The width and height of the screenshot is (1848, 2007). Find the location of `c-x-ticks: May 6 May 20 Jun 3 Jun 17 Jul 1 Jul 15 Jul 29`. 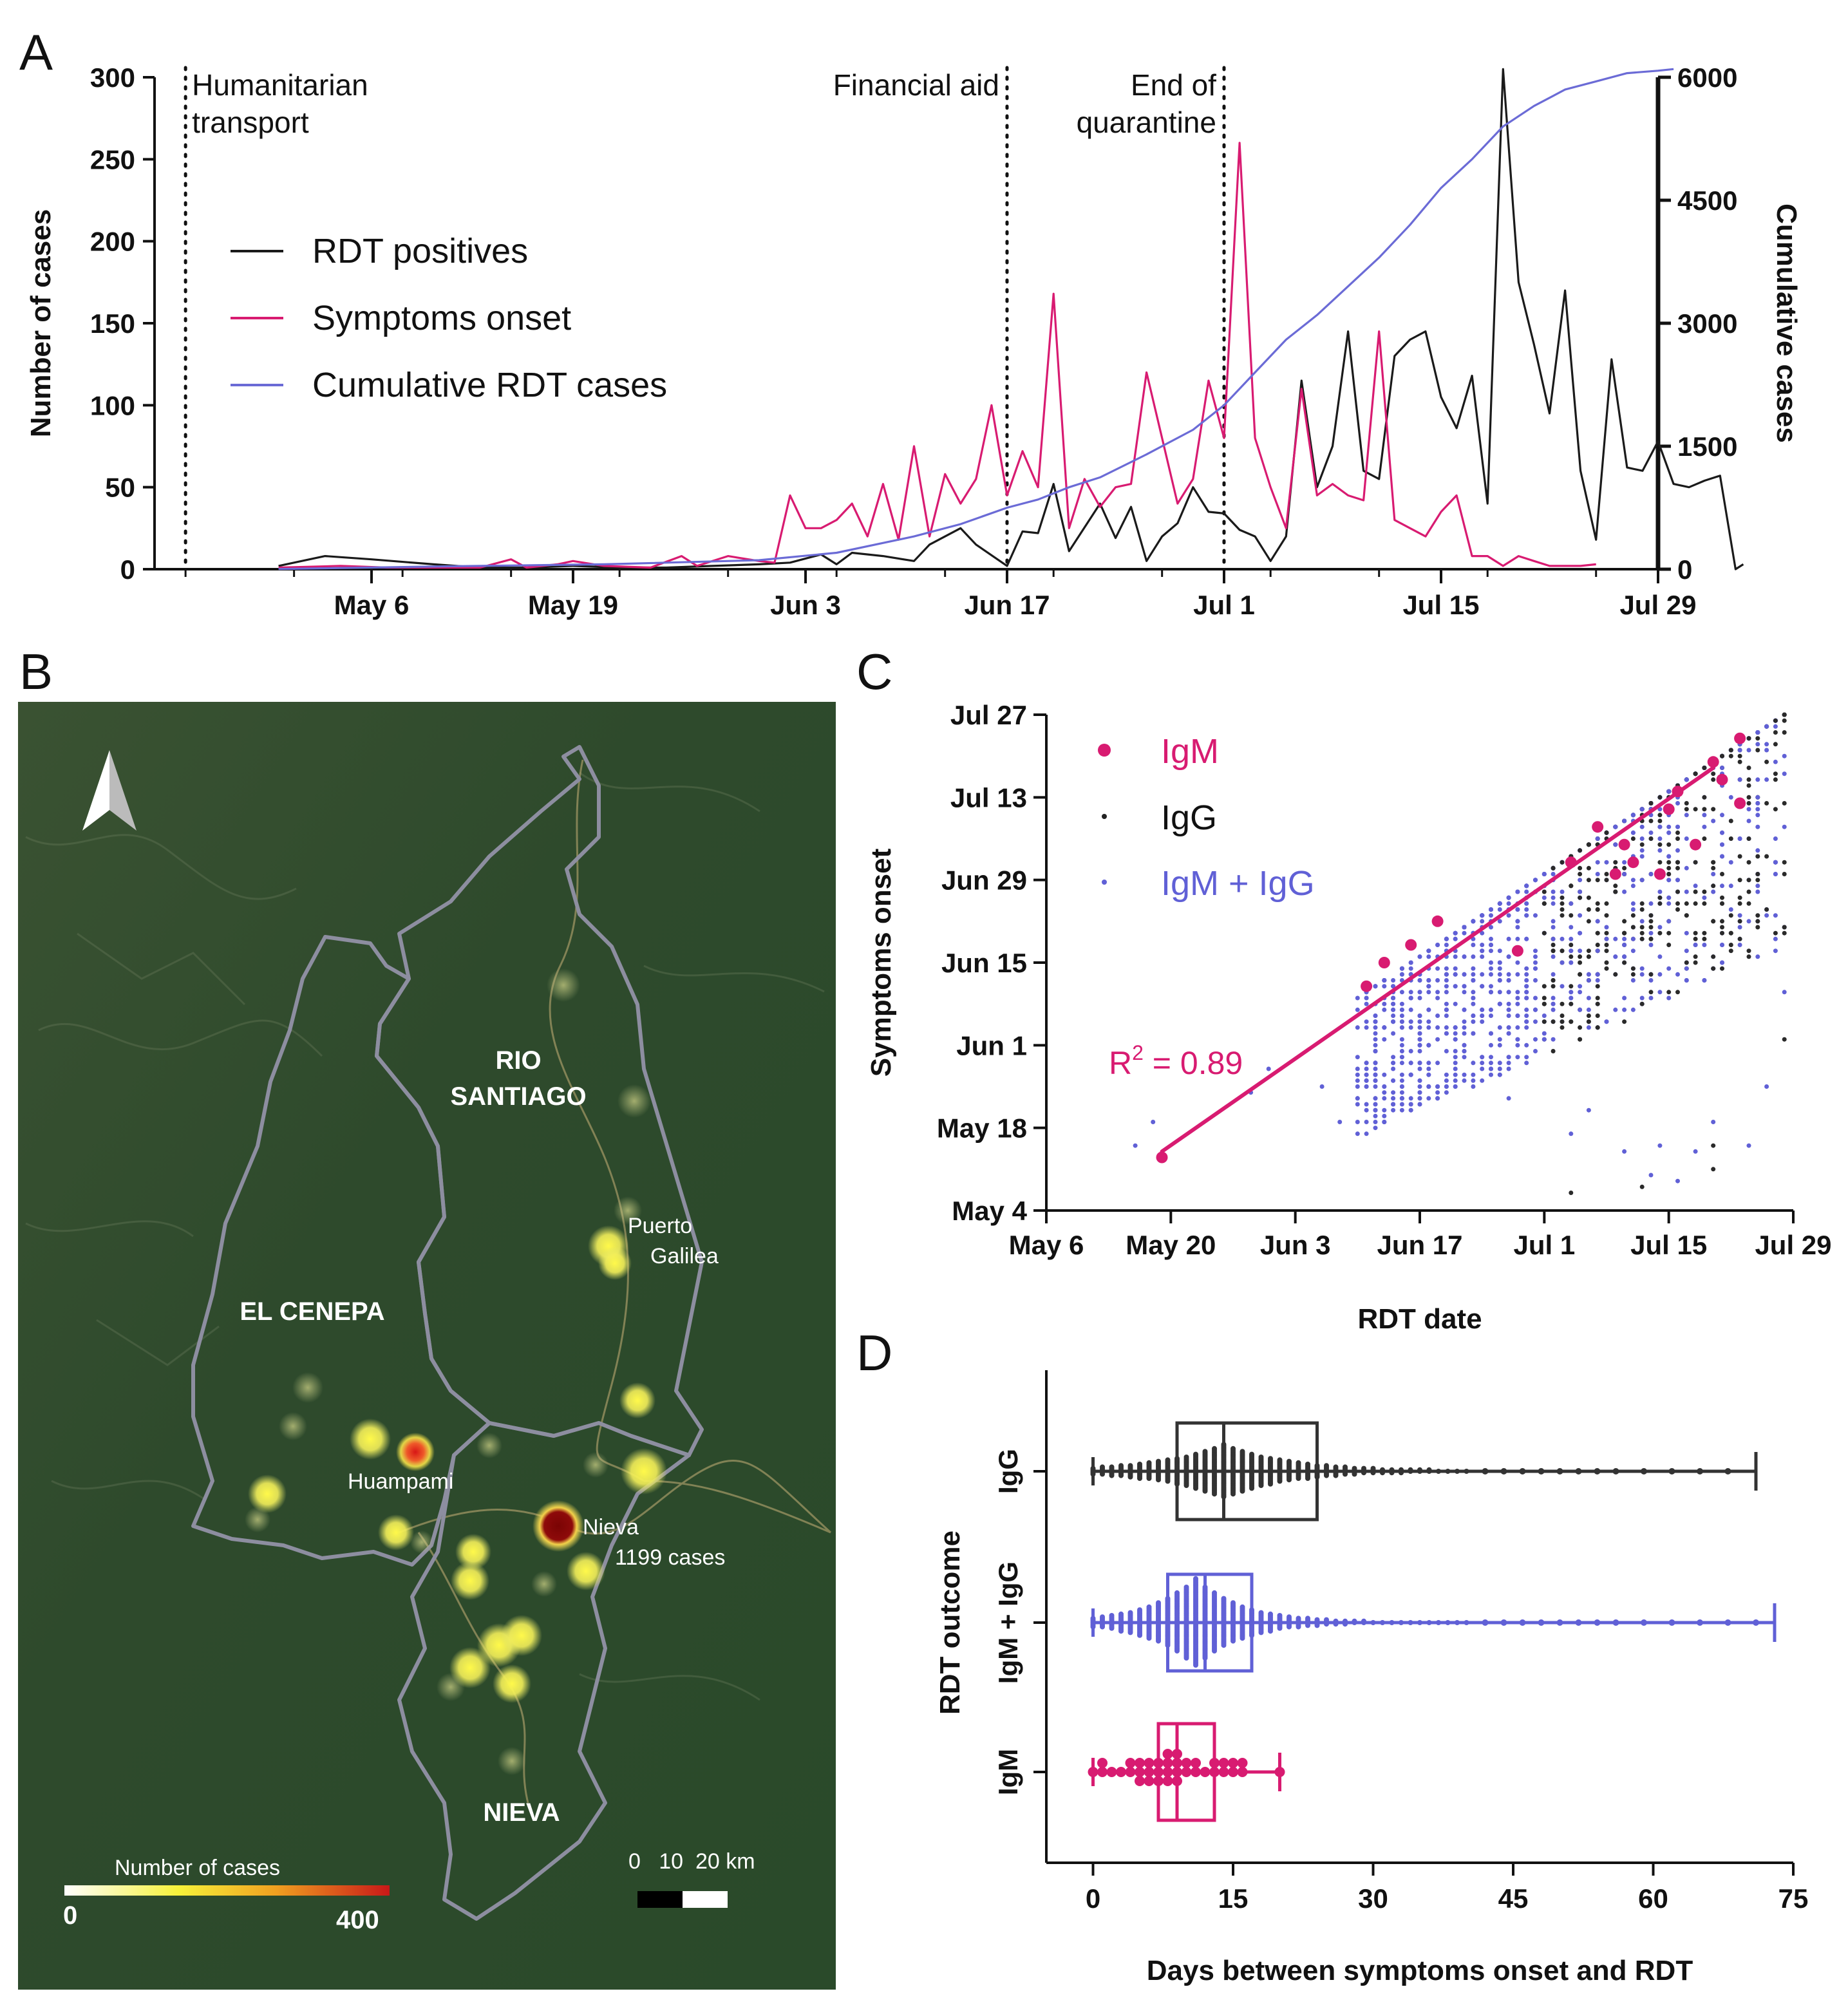

c-x-ticks: May 6 May 20 Jun 3 Jun 17 Jul 1 Jul 15 Jul 29 is located at coordinates (1420, 1235).